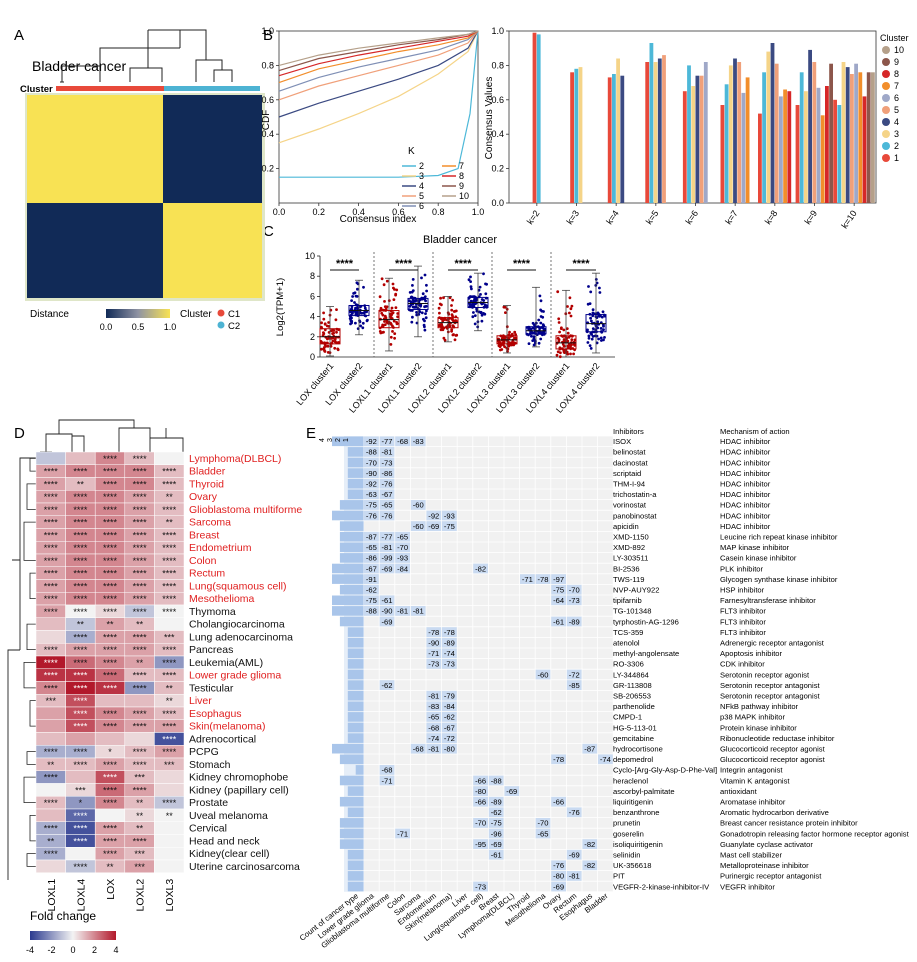 Image resolution: width=917 pixels, height=962 pixels. Describe the element at coordinates (751, 770) in the screenshot. I see `table-moa: Integrin antagonist` at that location.